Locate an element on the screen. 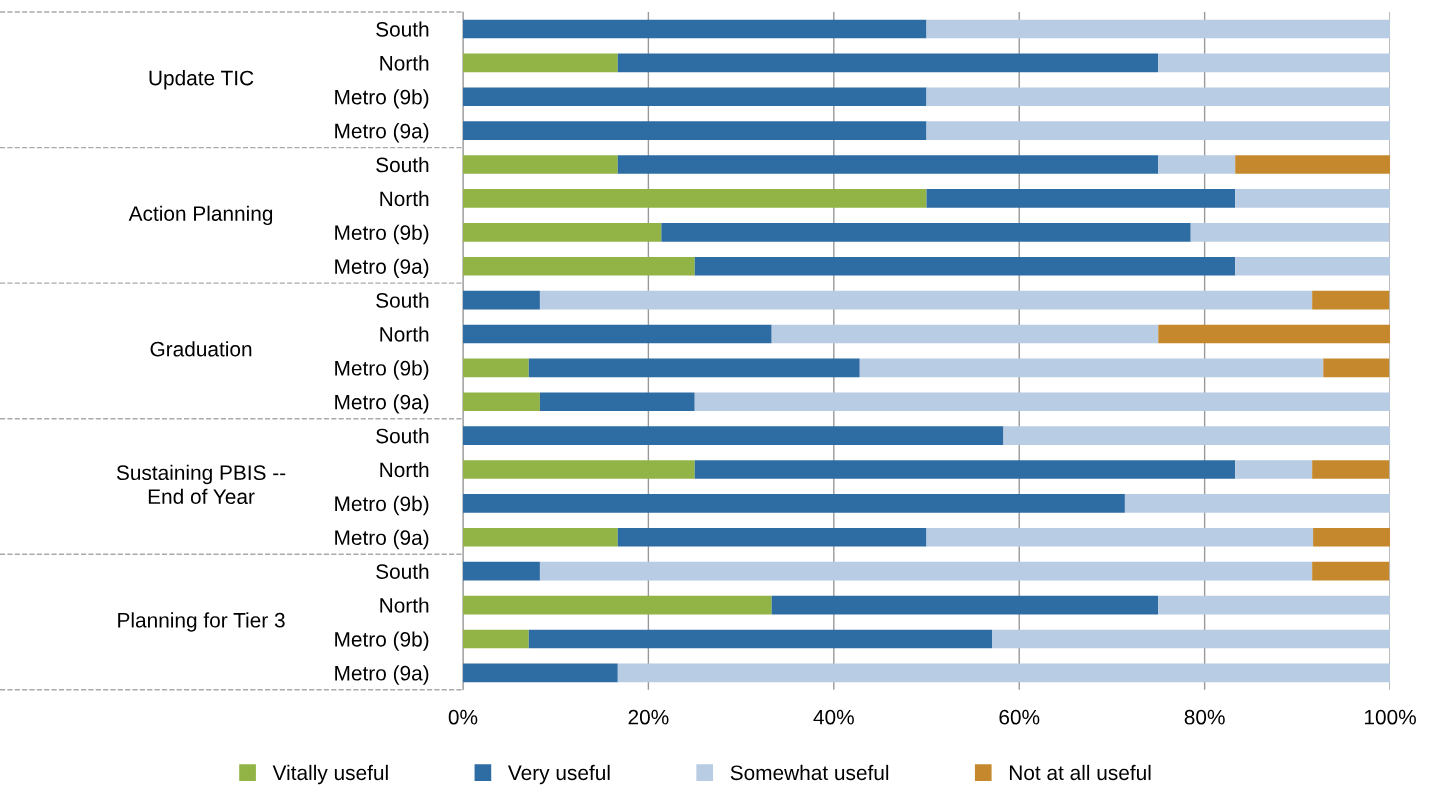 The width and height of the screenshot is (1436, 803). text: Action Planning is located at coordinates (200, 215).